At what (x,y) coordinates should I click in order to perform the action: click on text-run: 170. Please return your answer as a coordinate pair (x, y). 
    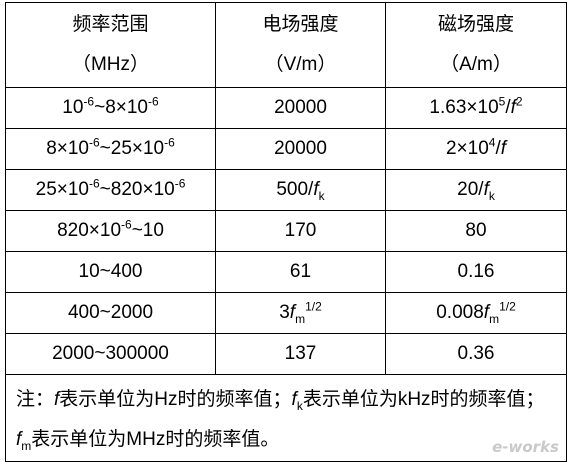
    Looking at the image, I should click on (300, 230).